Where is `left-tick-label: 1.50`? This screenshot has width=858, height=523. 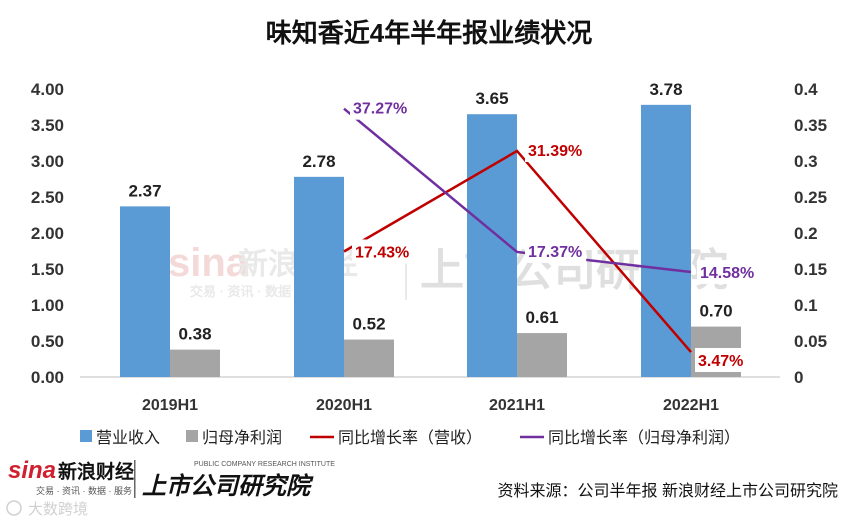 left-tick-label: 1.50 is located at coordinates (47, 269).